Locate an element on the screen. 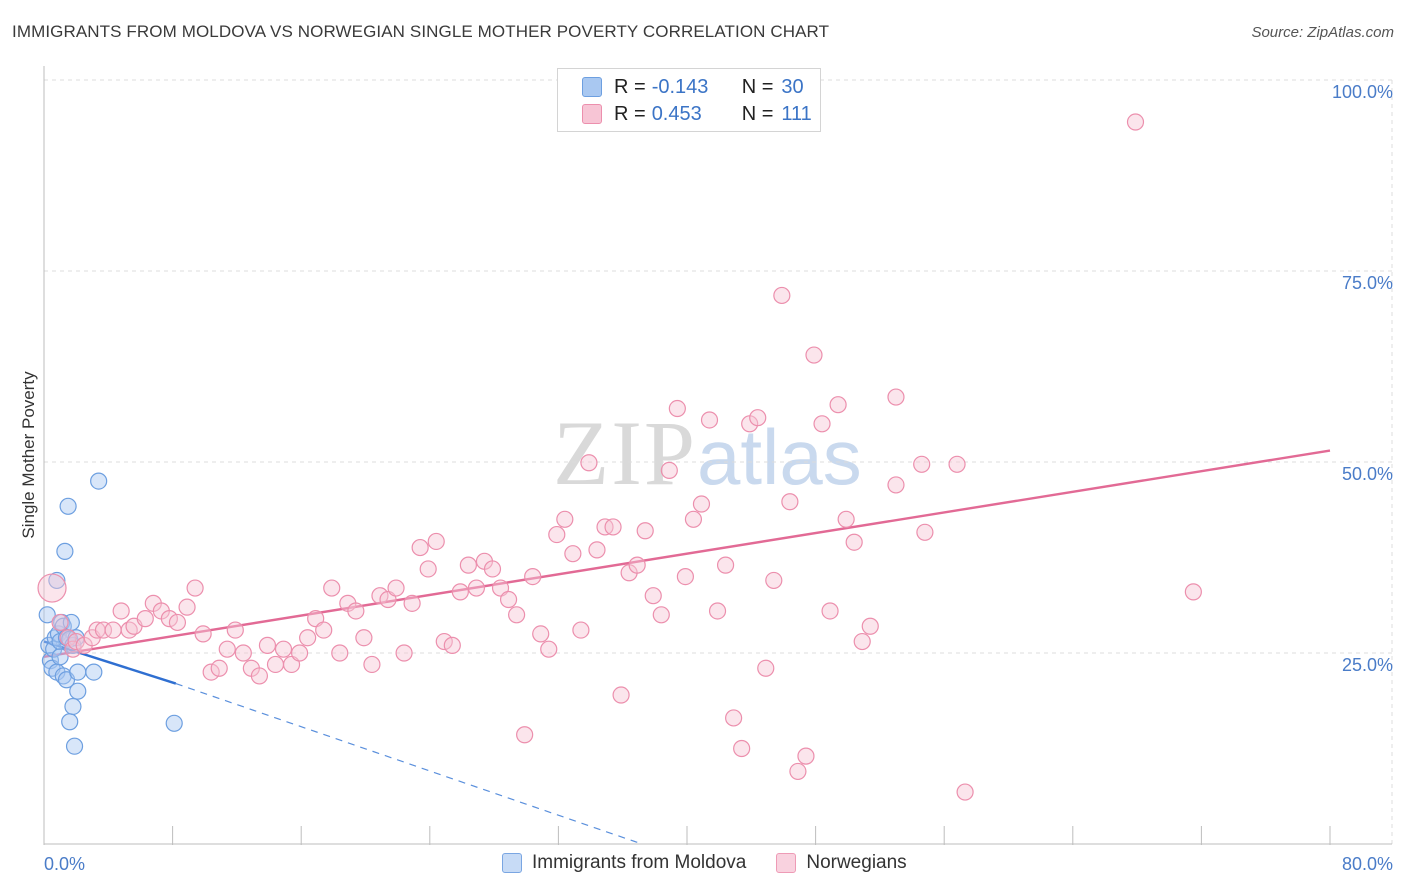 This screenshot has width=1406, height=892. y-tick-label: 100.0% is located at coordinates (1362, 92).